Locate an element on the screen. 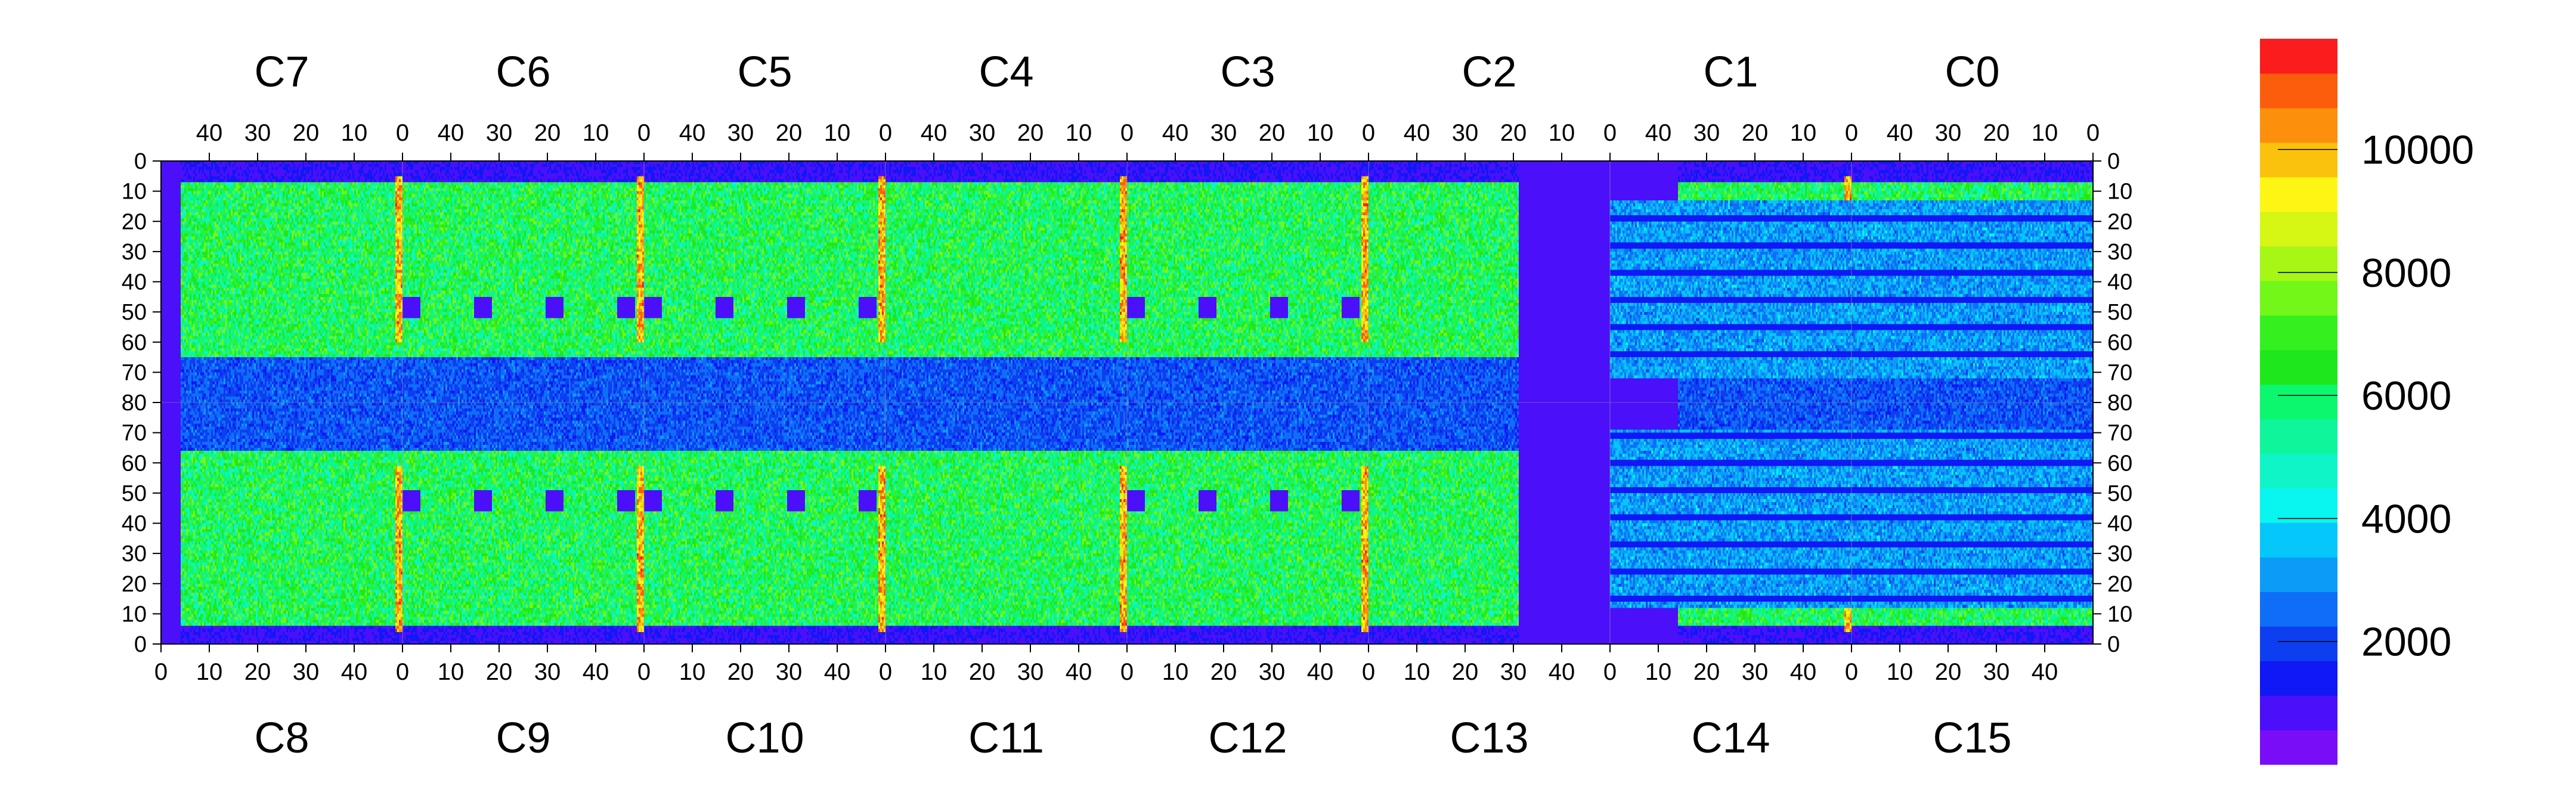  left-tick-label: 20 is located at coordinates (134, 584).